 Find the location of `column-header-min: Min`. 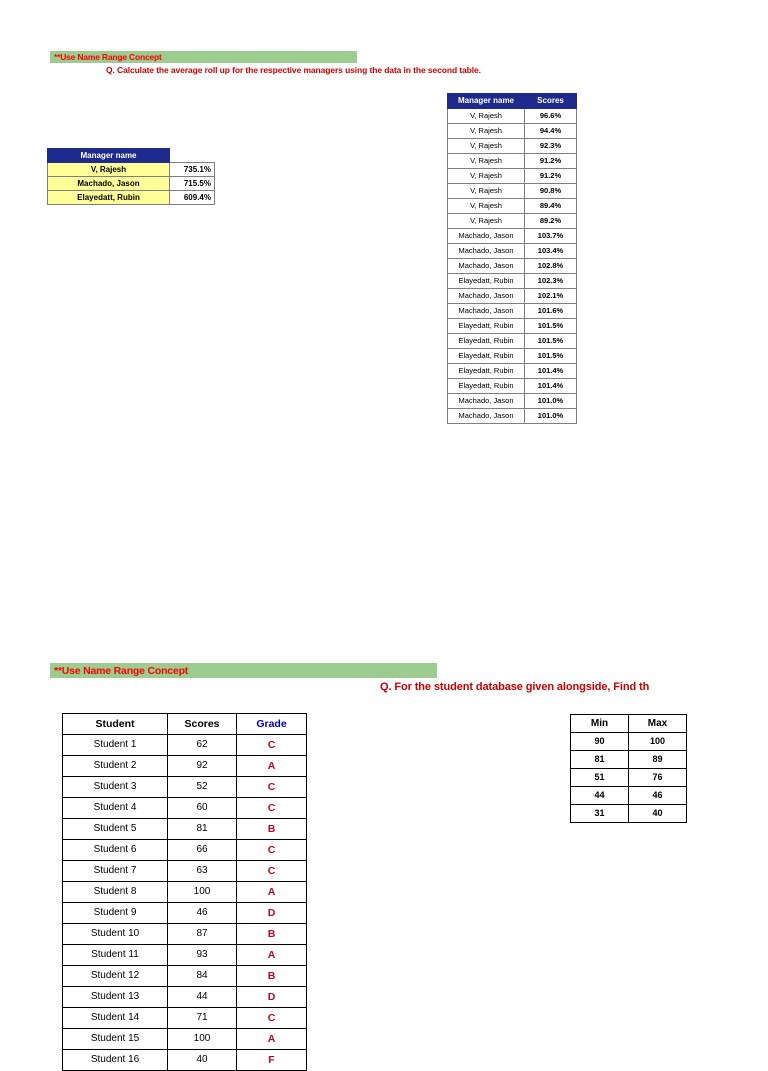

column-header-min: Min is located at coordinates (599, 723).